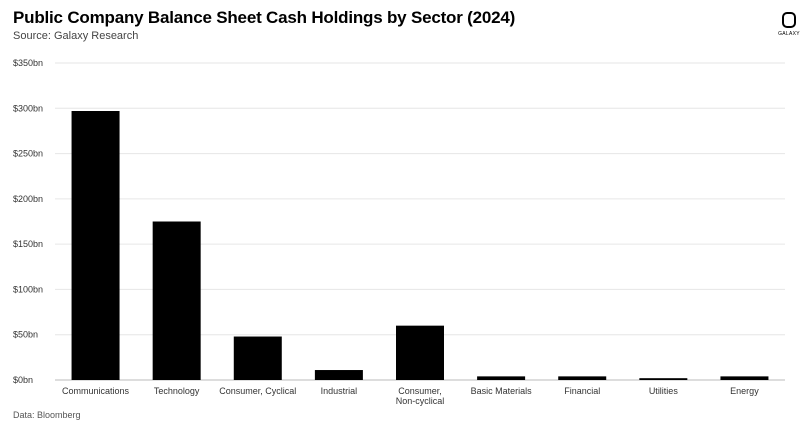  I want to click on x-tick-label: Consumer, Non-cyclical, so click(420, 396).